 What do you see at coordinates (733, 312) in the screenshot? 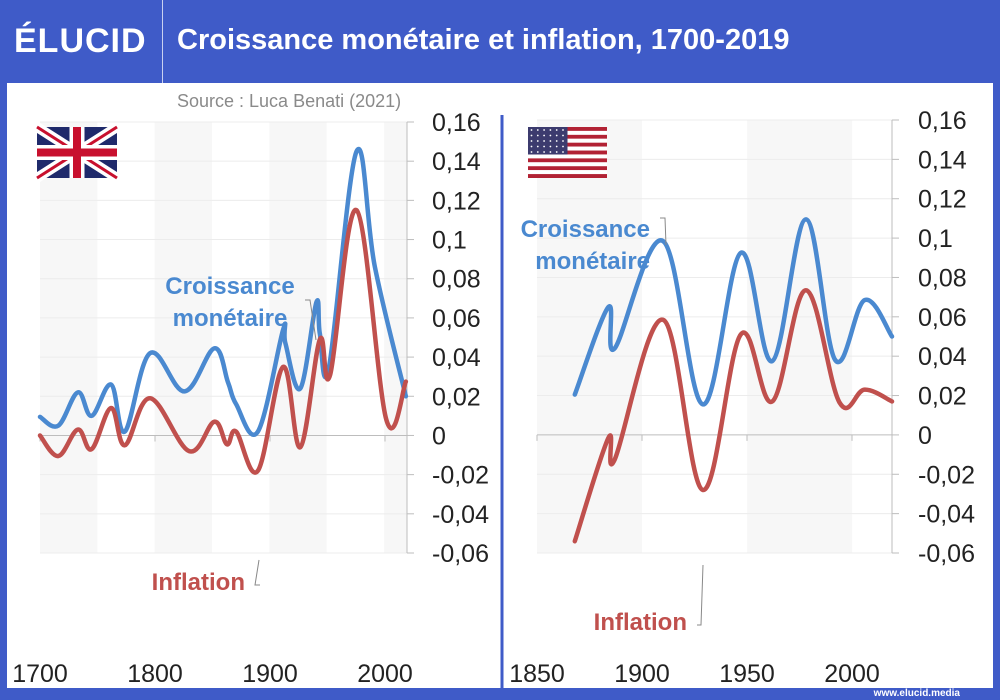
I see `money-growth-line` at bounding box center [733, 312].